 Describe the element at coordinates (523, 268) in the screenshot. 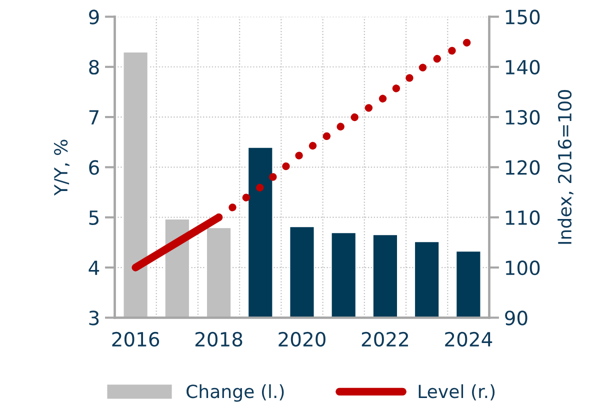

I see `y2-tick-label: 100` at that location.